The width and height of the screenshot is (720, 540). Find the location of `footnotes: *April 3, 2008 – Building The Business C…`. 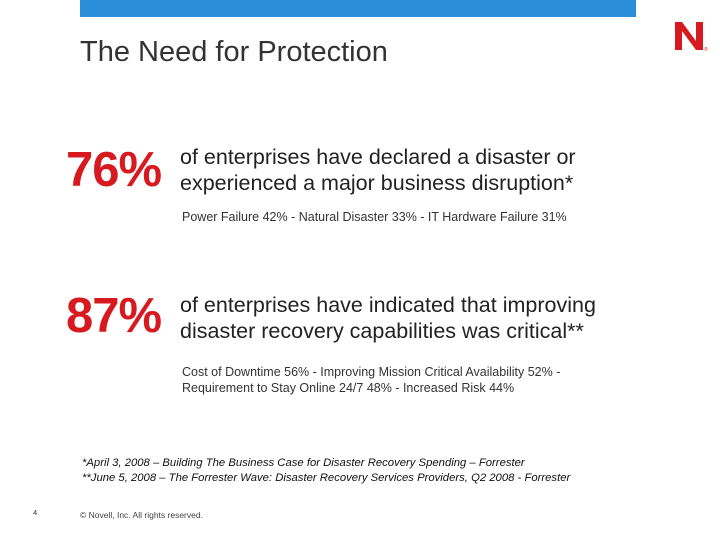

footnotes: *April 3, 2008 – Building The Business C… is located at coordinates (326, 471).